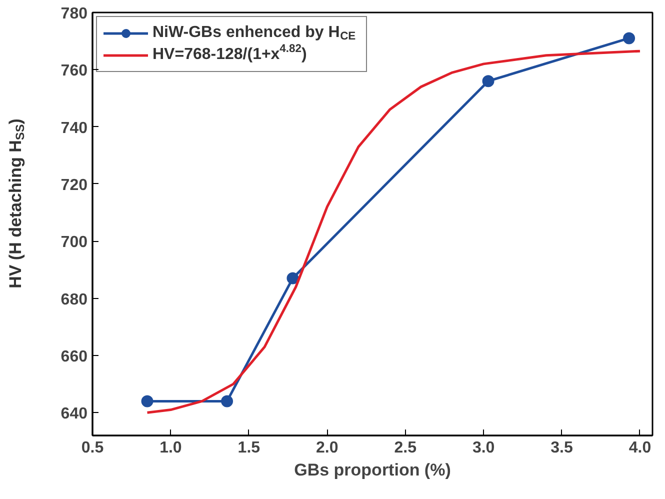 Image resolution: width=665 pixels, height=499 pixels. Describe the element at coordinates (249, 448) in the screenshot. I see `x-tick-label: 1.5` at that location.